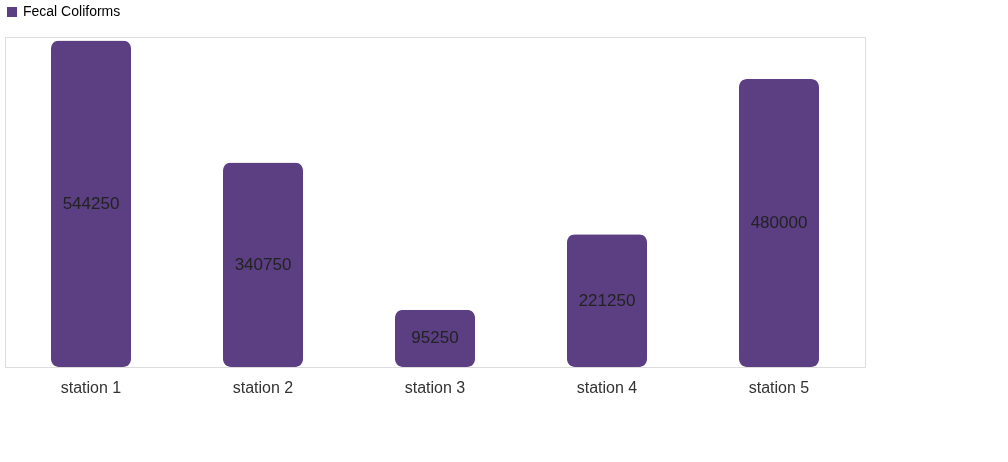 The image size is (1008, 462). I want to click on x-tick-label: station 2, so click(263, 387).